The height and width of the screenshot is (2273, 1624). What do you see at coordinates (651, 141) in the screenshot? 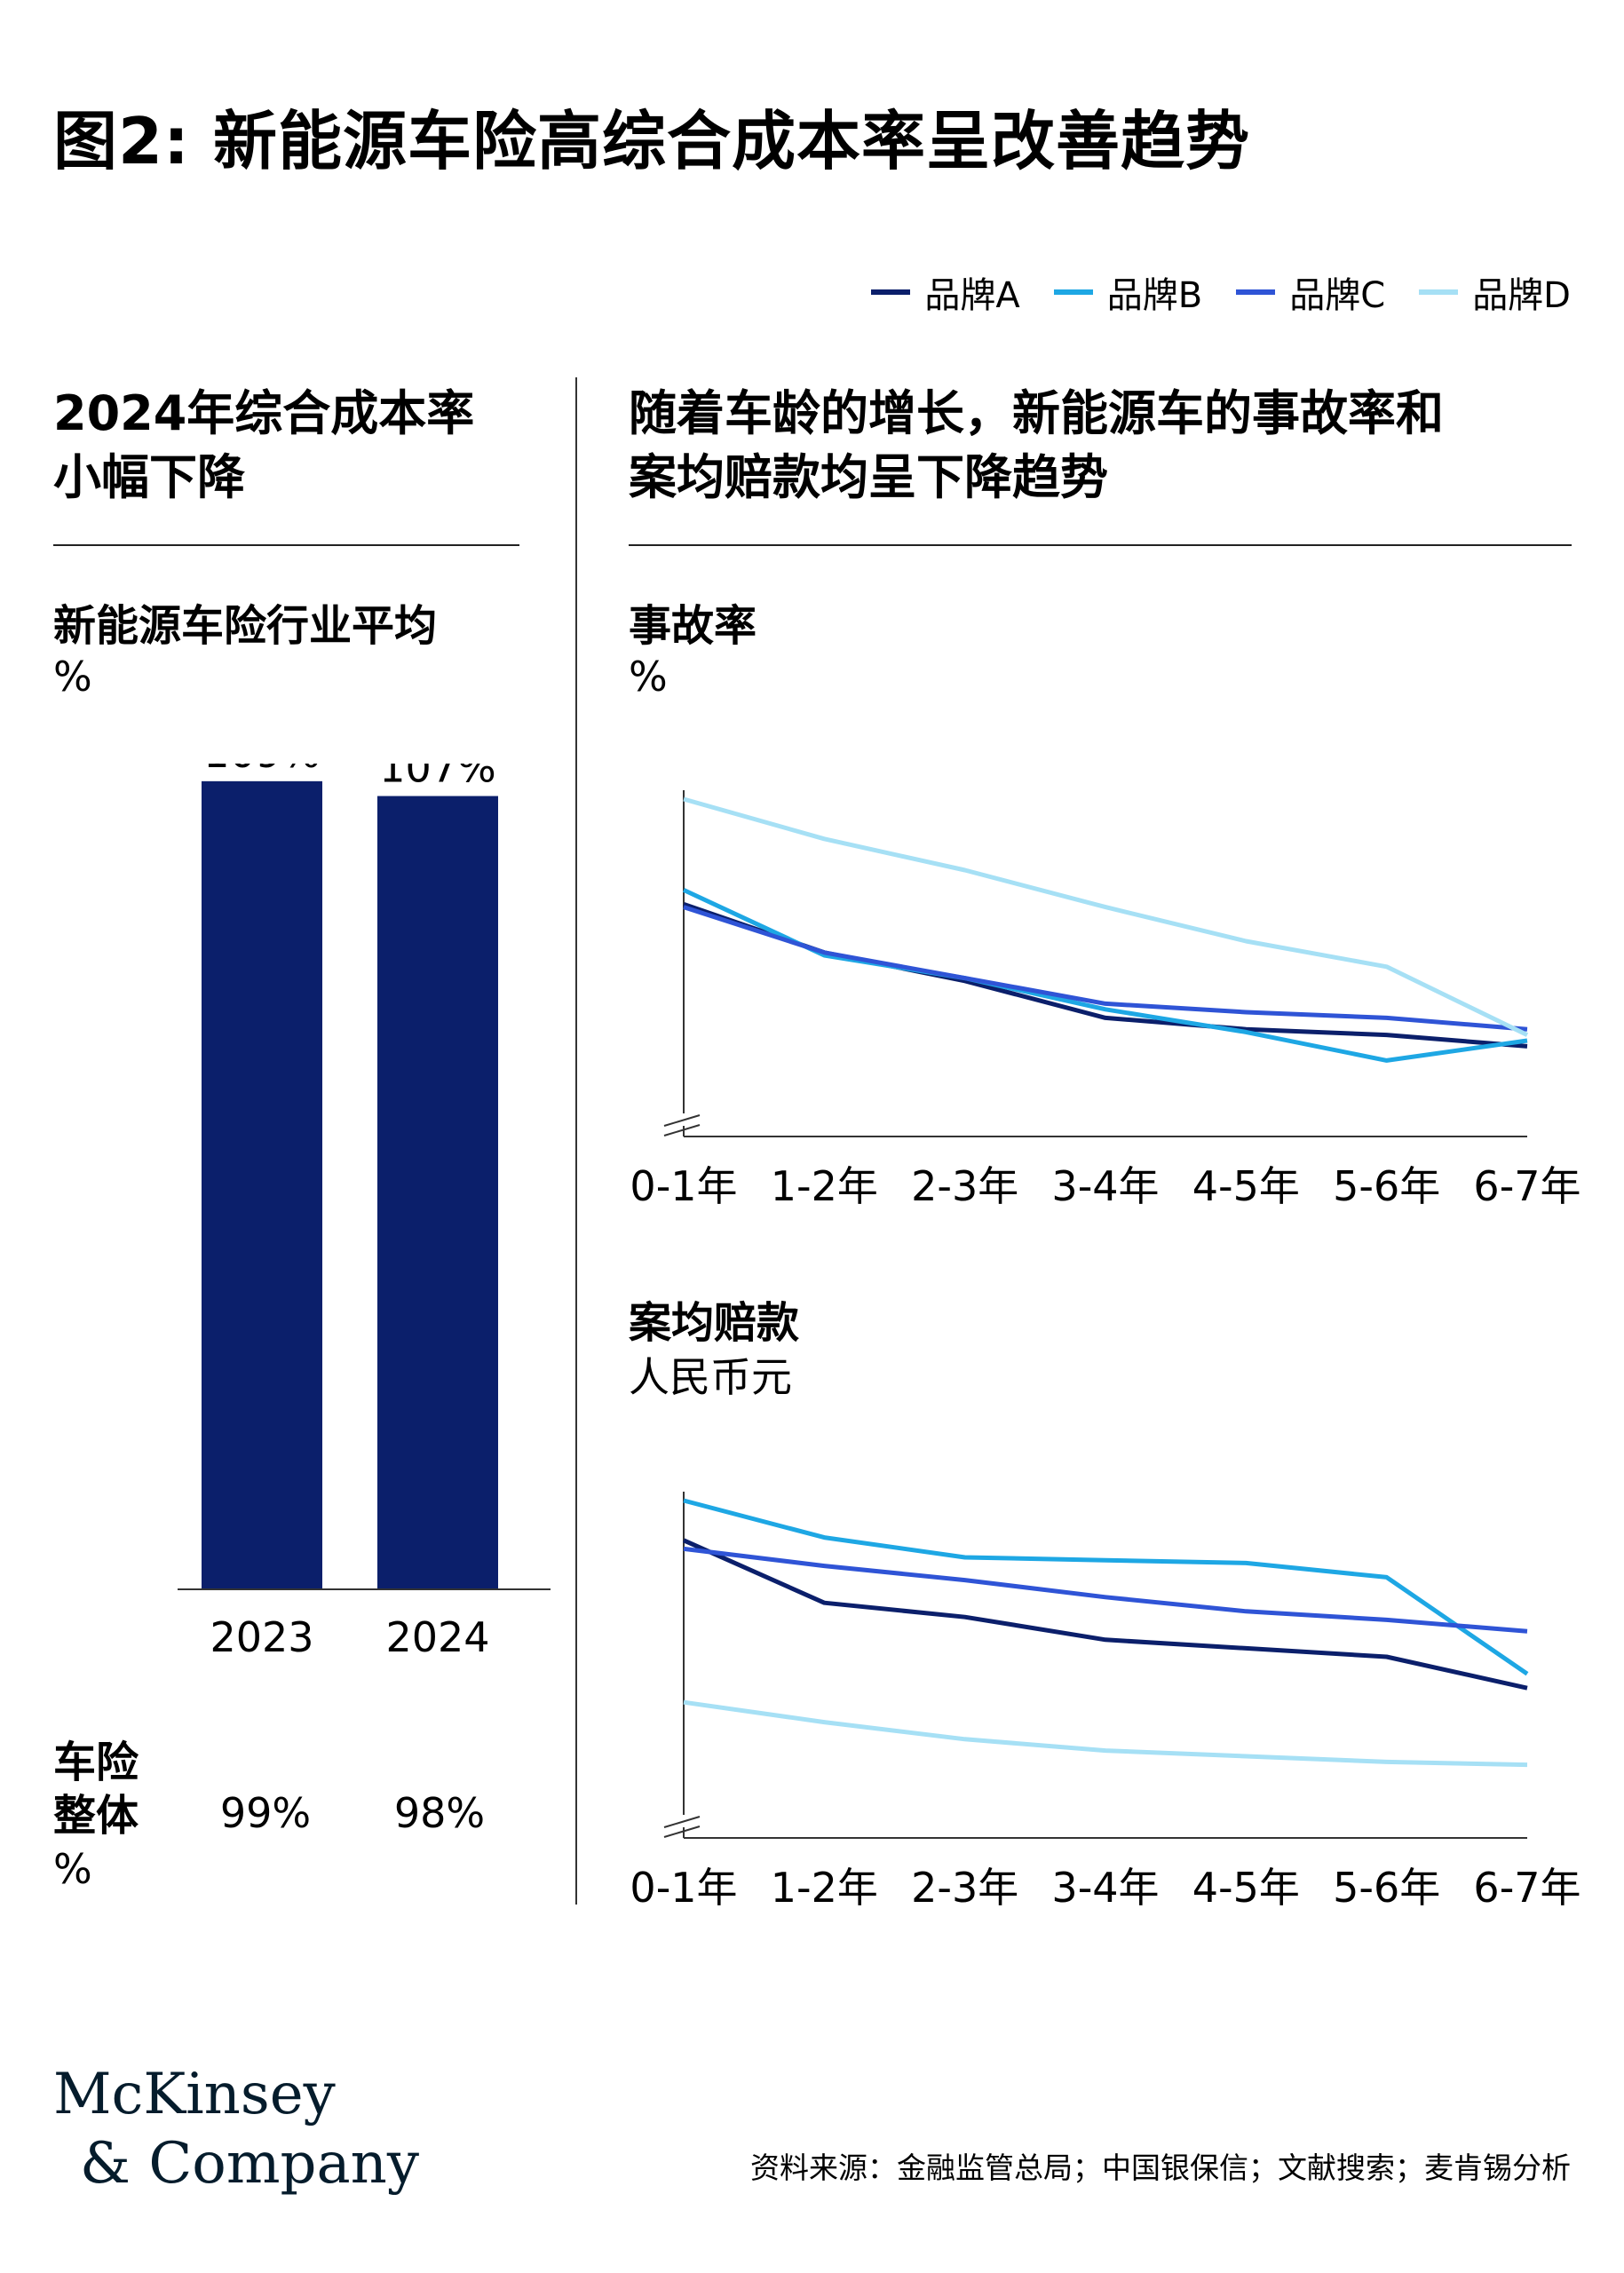
I see `page-title: 图2: 新能源车险高综合成本率呈改善趋势` at bounding box center [651, 141].